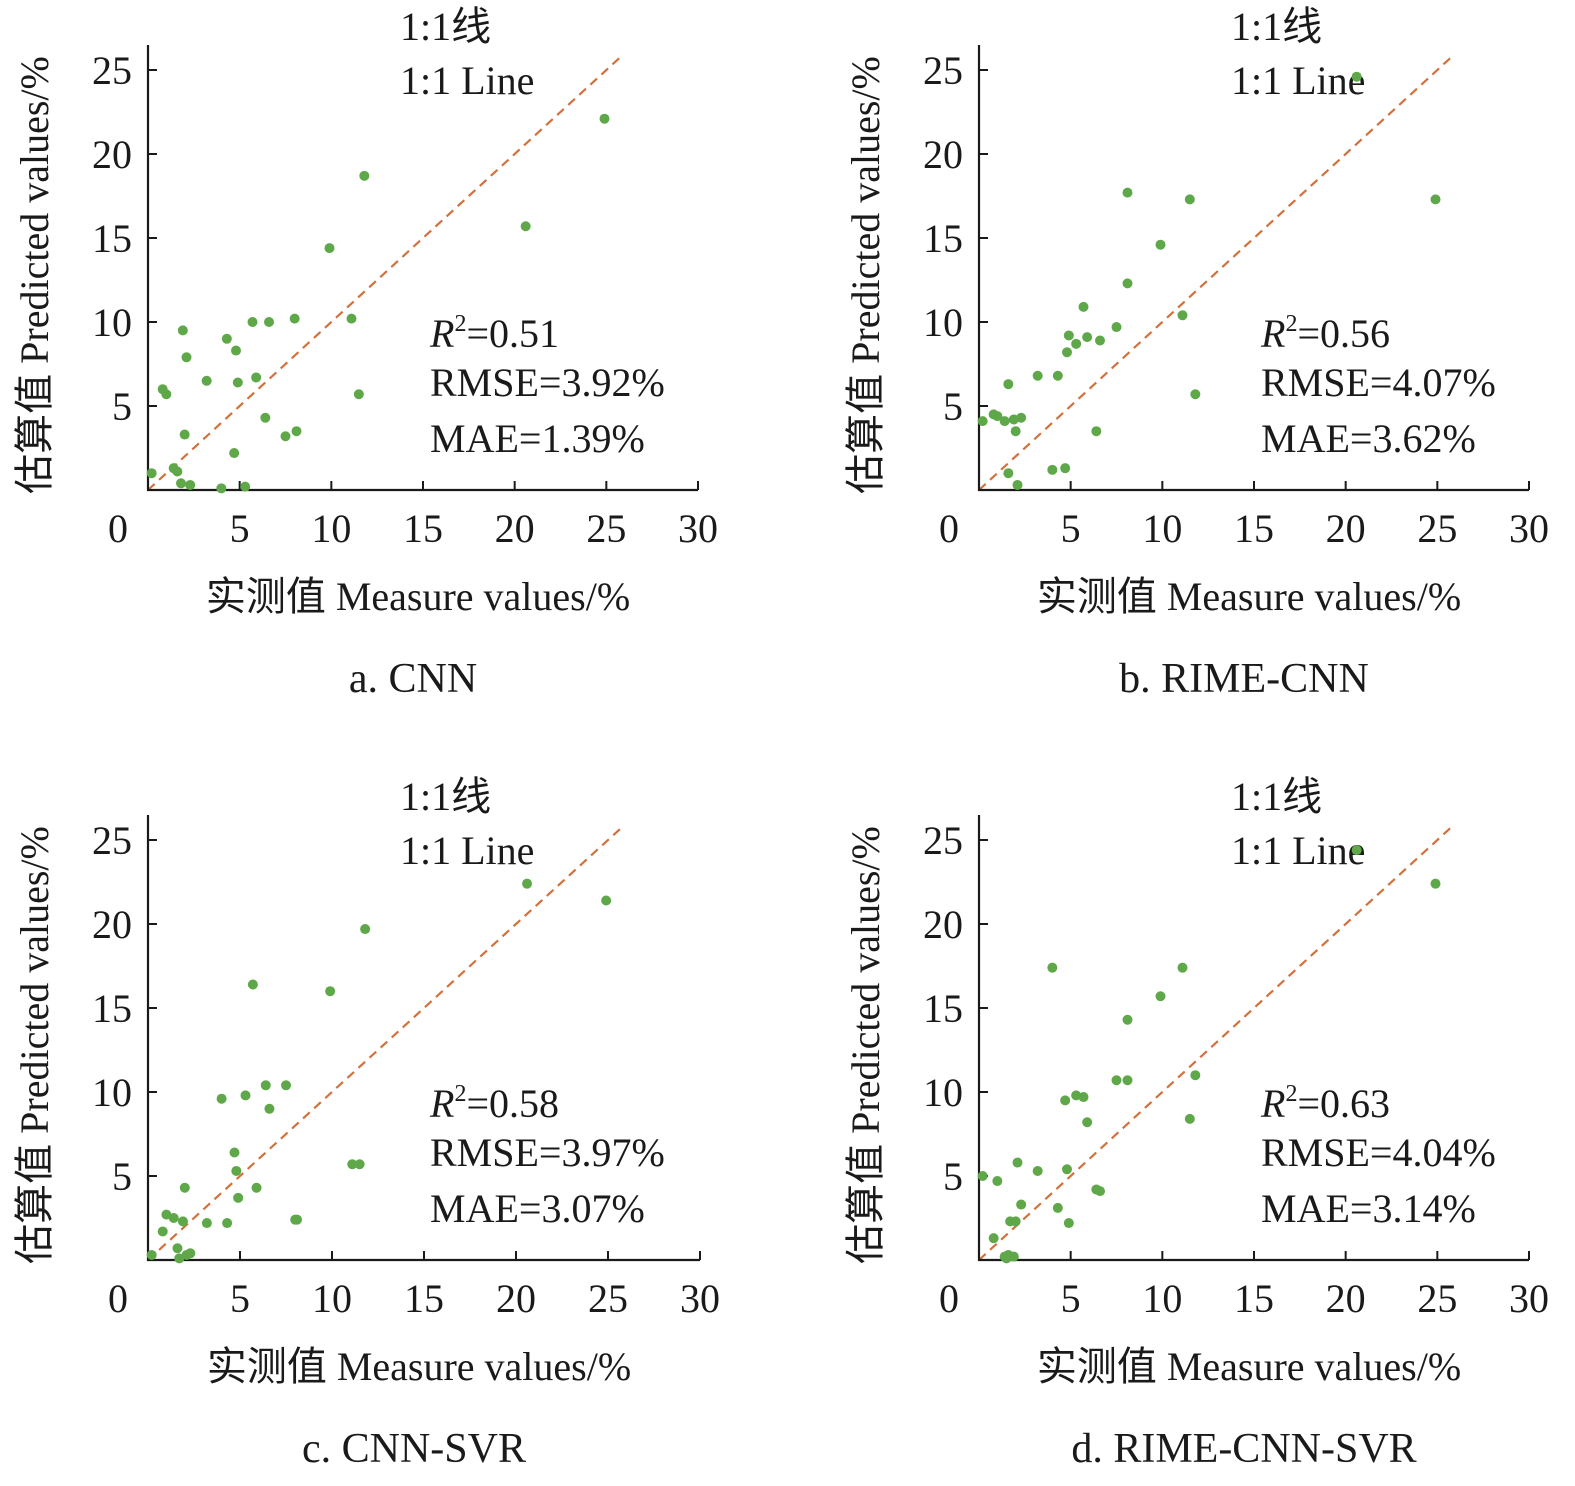 The image size is (1575, 1486). Describe the element at coordinates (1244, 679) in the screenshot. I see `panel-caption: b. RIME-CNN` at that location.